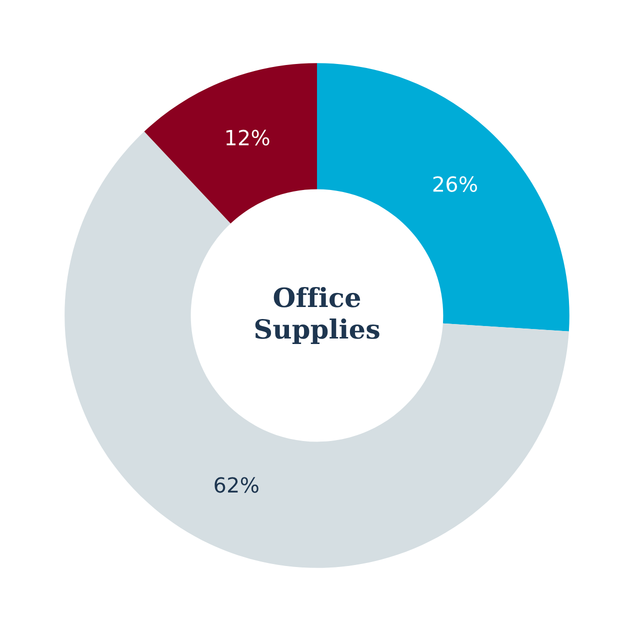  Describe the element at coordinates (317, 315) in the screenshot. I see `text: Office Supplies` at that location.